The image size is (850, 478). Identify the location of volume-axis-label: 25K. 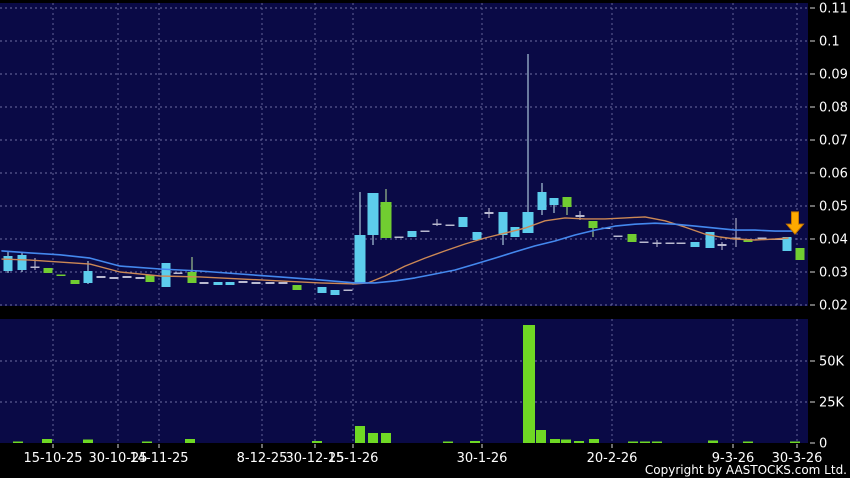
(832, 403).